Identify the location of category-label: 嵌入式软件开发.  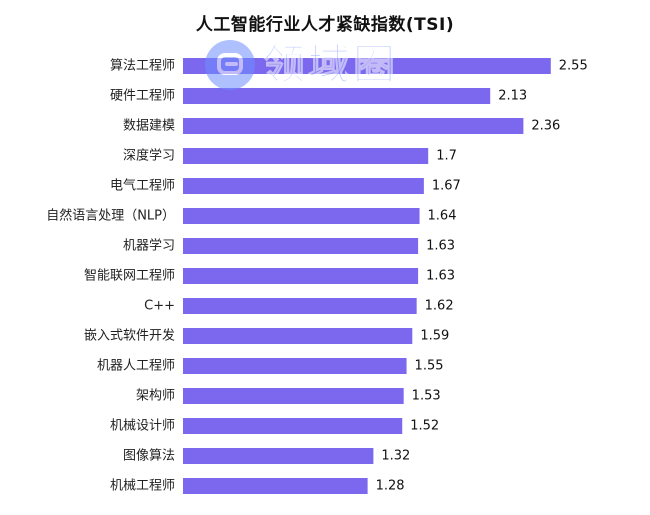
(129, 336).